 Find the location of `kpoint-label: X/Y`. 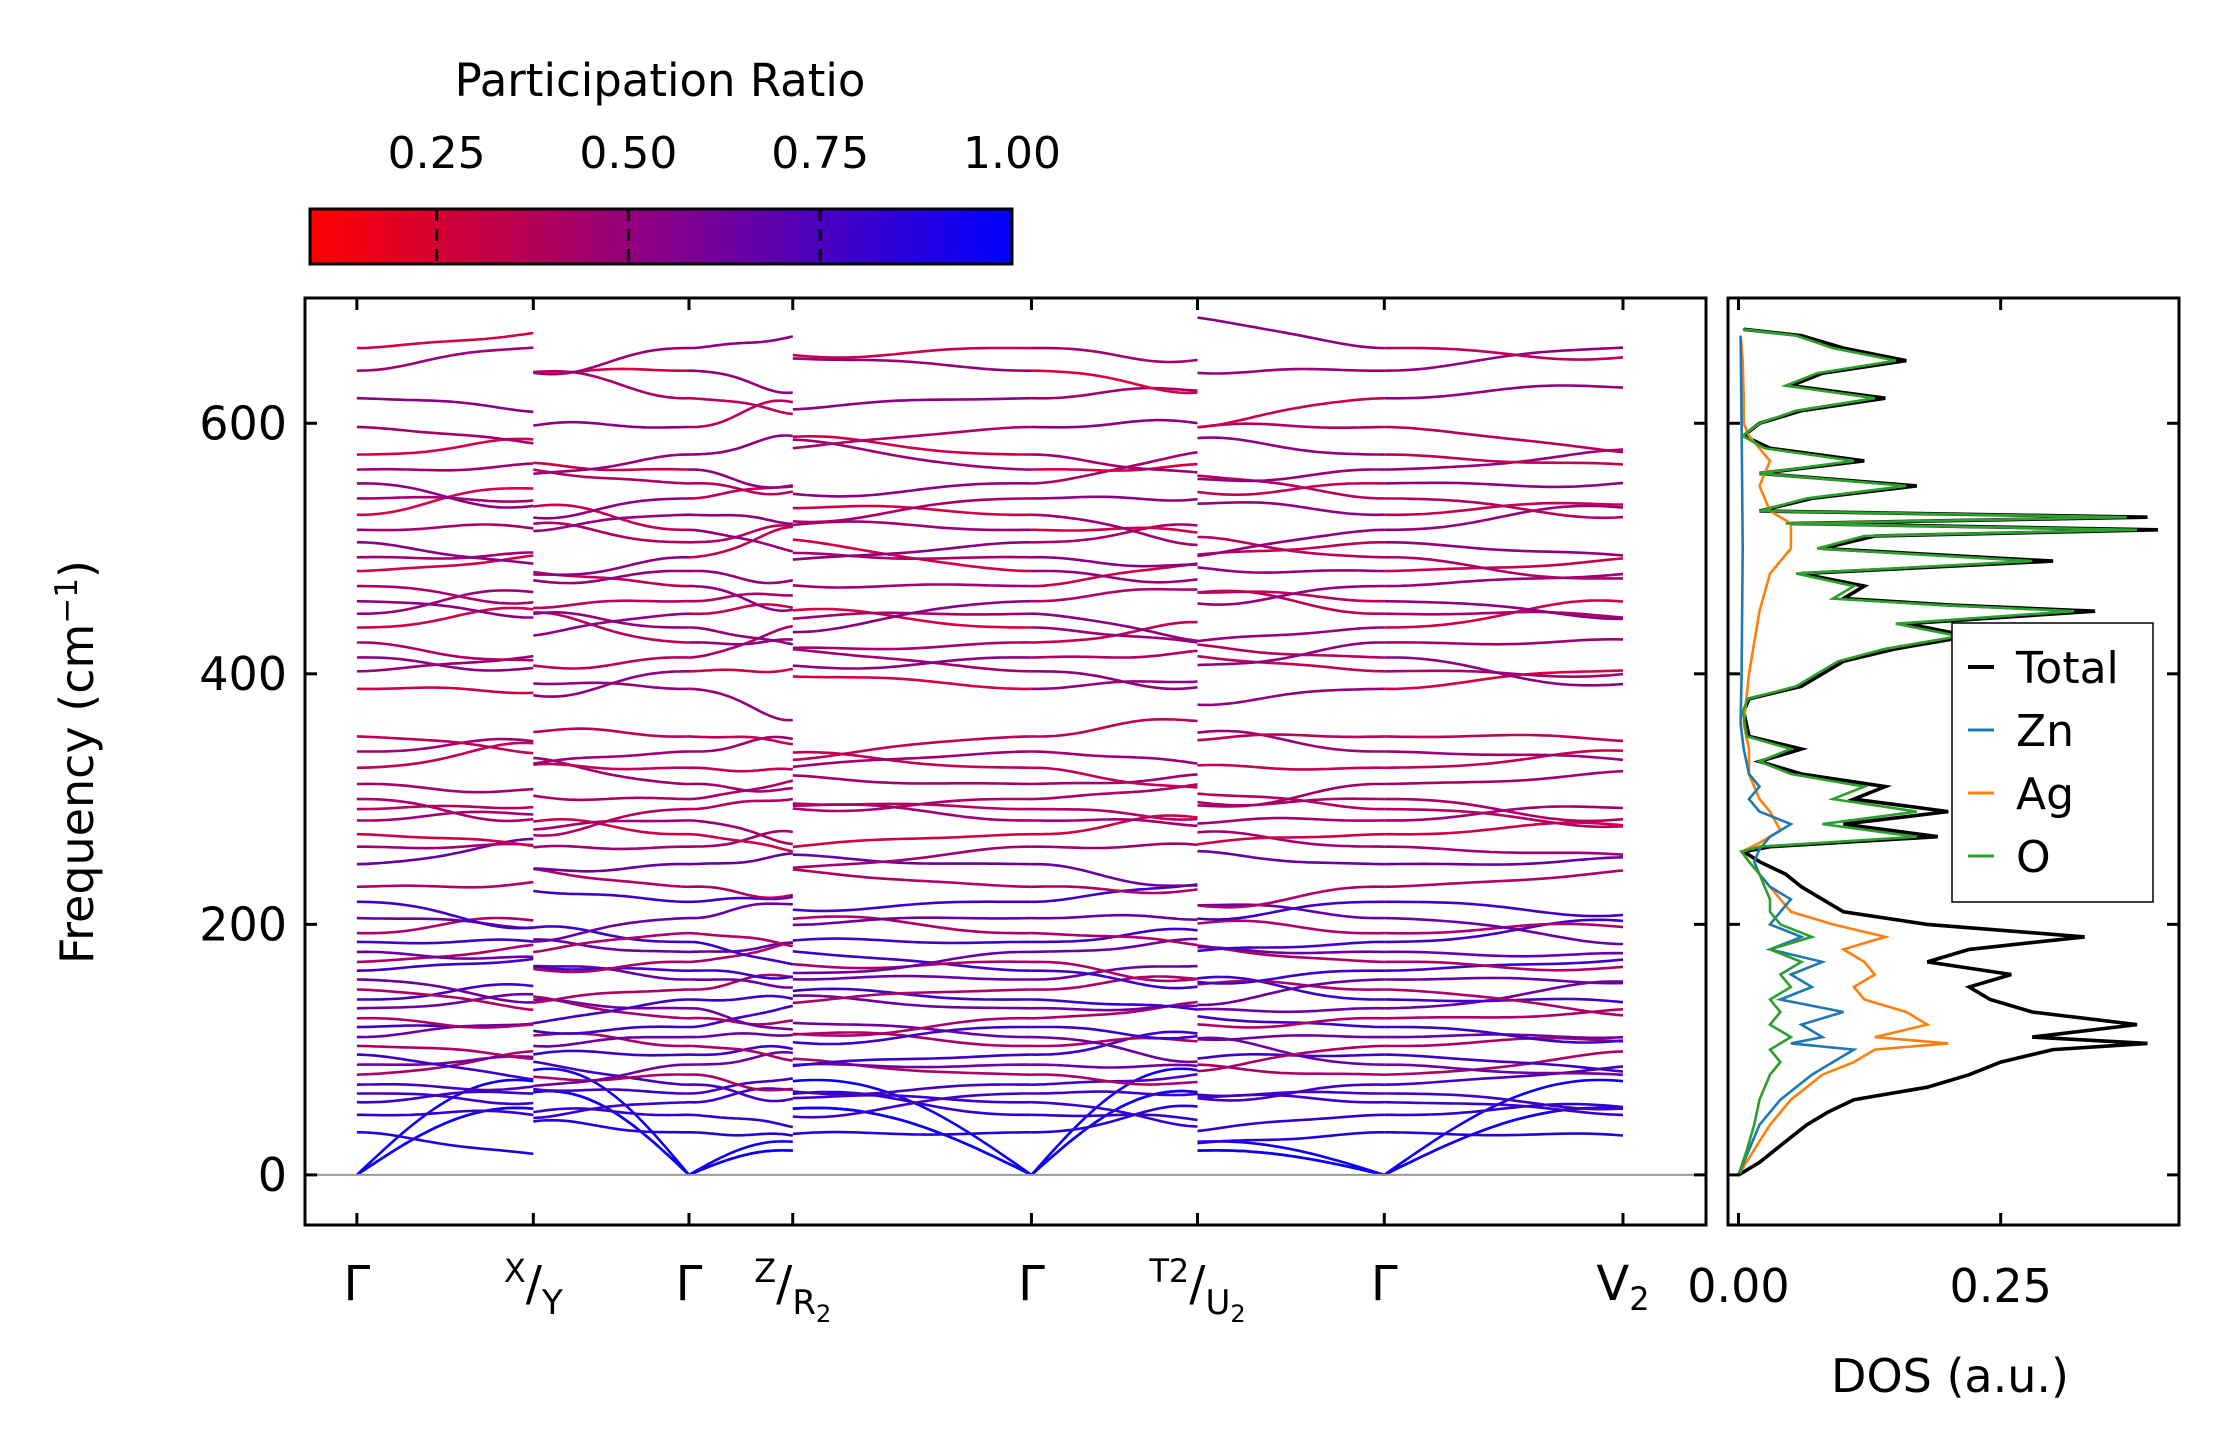

kpoint-label: X/Y is located at coordinates (533, 1287).